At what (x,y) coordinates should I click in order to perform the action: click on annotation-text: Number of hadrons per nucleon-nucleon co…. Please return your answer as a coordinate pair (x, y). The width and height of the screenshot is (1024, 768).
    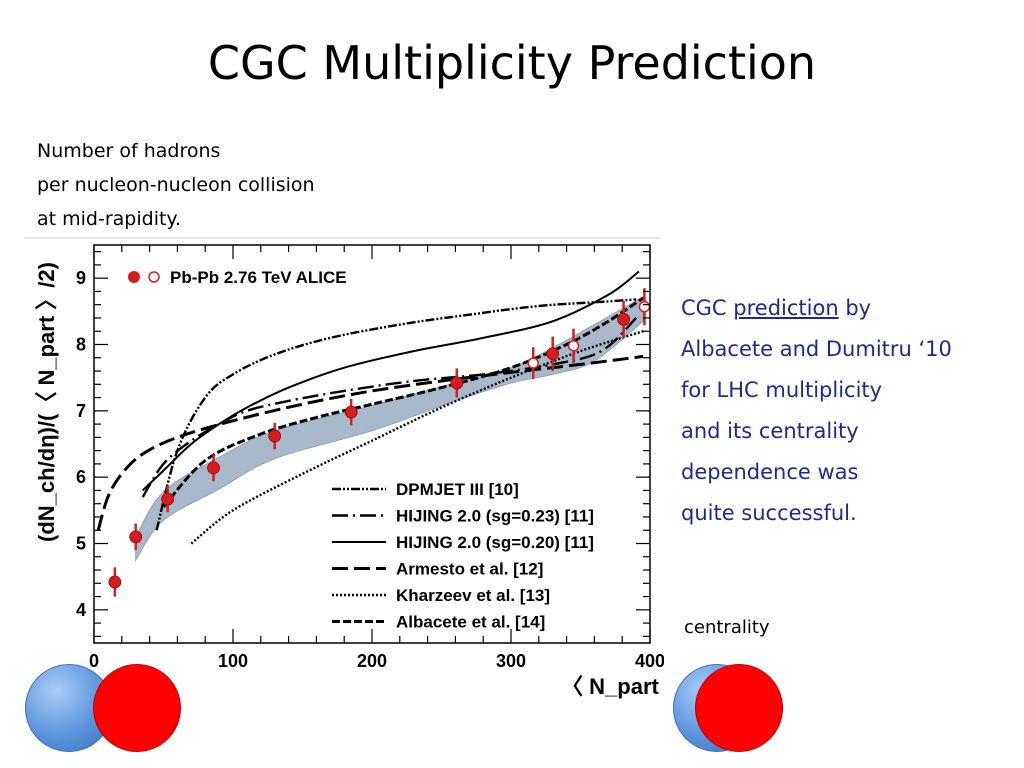
    Looking at the image, I should click on (176, 185).